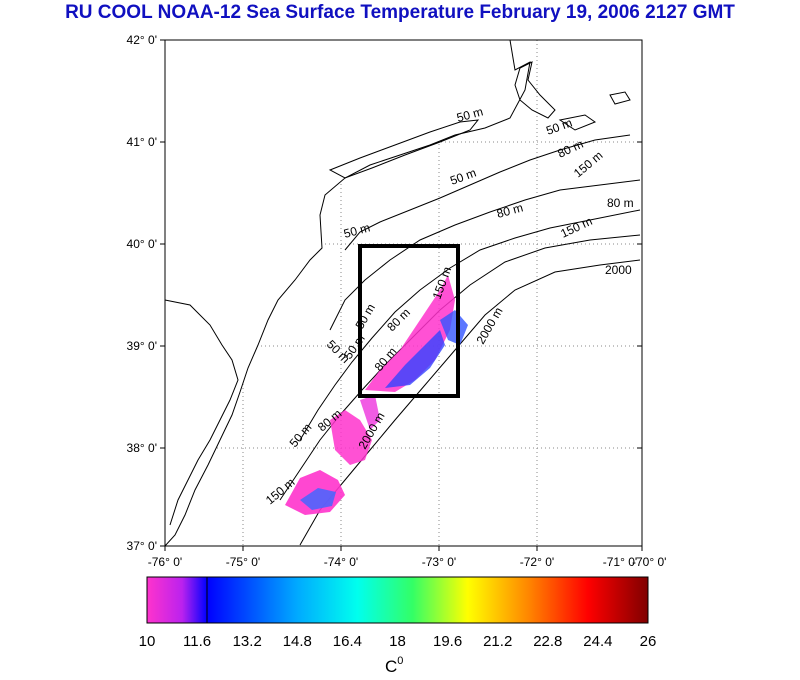  I want to click on lon-label: -76° 0', so click(165, 562).